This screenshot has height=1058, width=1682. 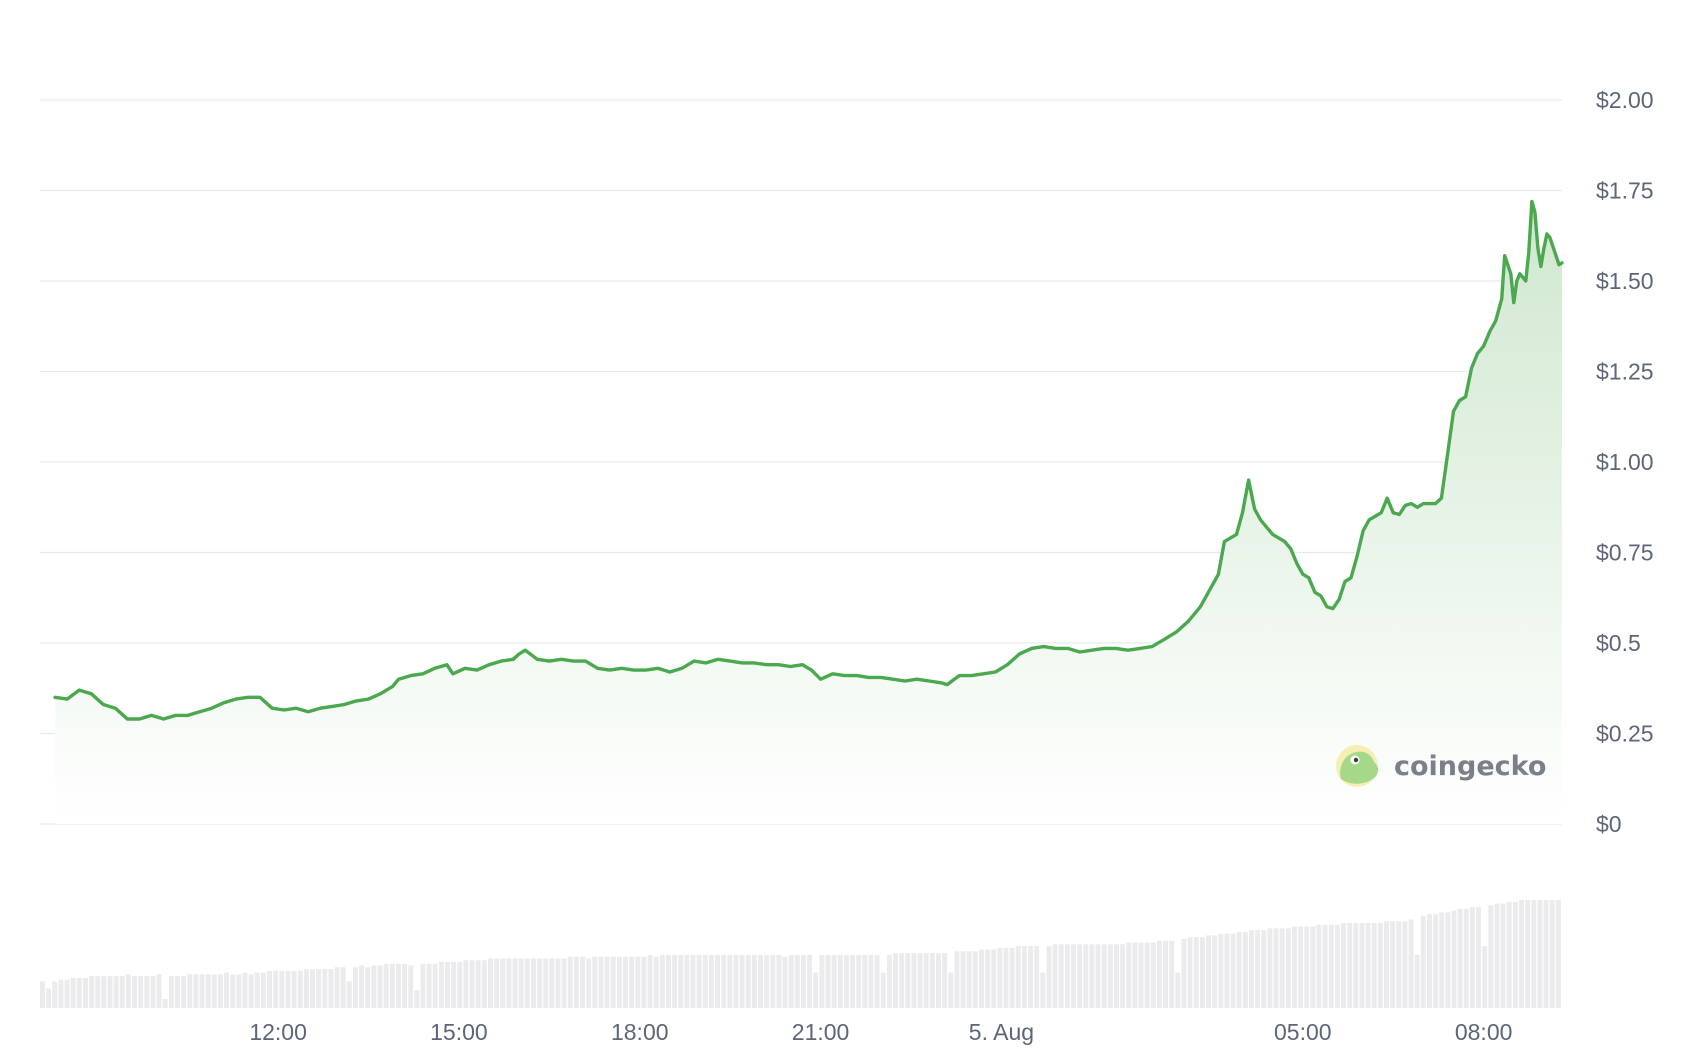 I want to click on y-tick-label: $0.75, so click(x=1625, y=553).